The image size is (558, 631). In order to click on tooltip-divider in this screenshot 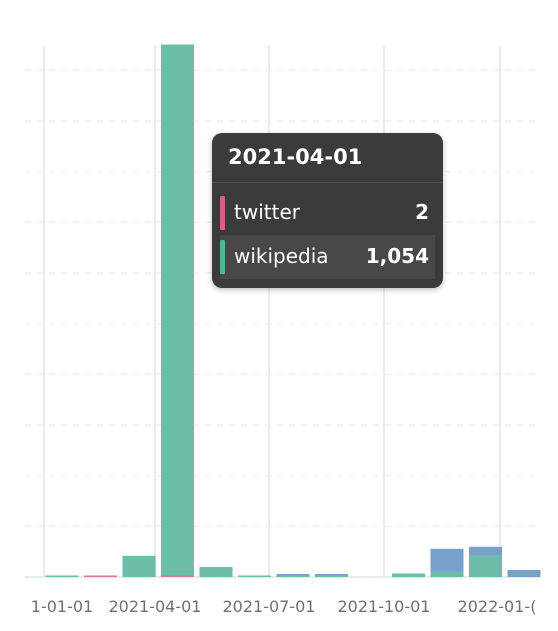, I will do `click(327, 182)`.